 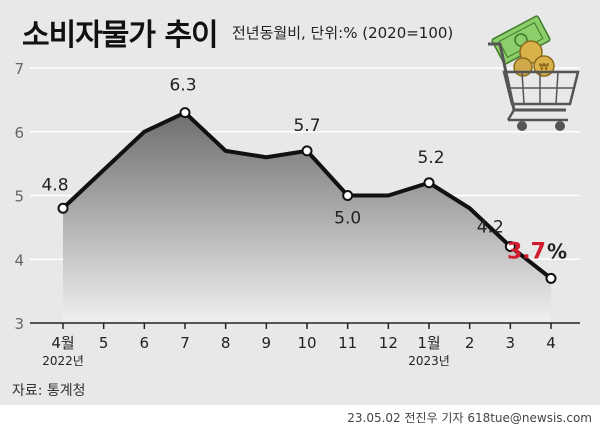 What do you see at coordinates (343, 33) in the screenshot?
I see `chart-subtitle: 전년동월비, 단위:% (2020=100)` at bounding box center [343, 33].